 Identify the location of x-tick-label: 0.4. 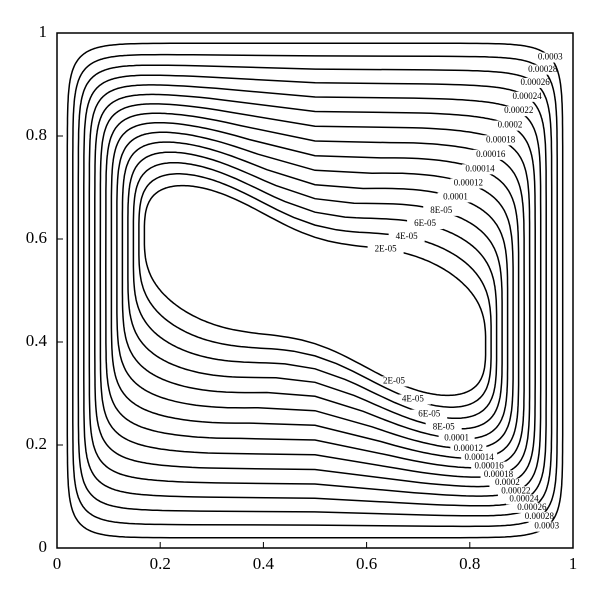
(264, 563).